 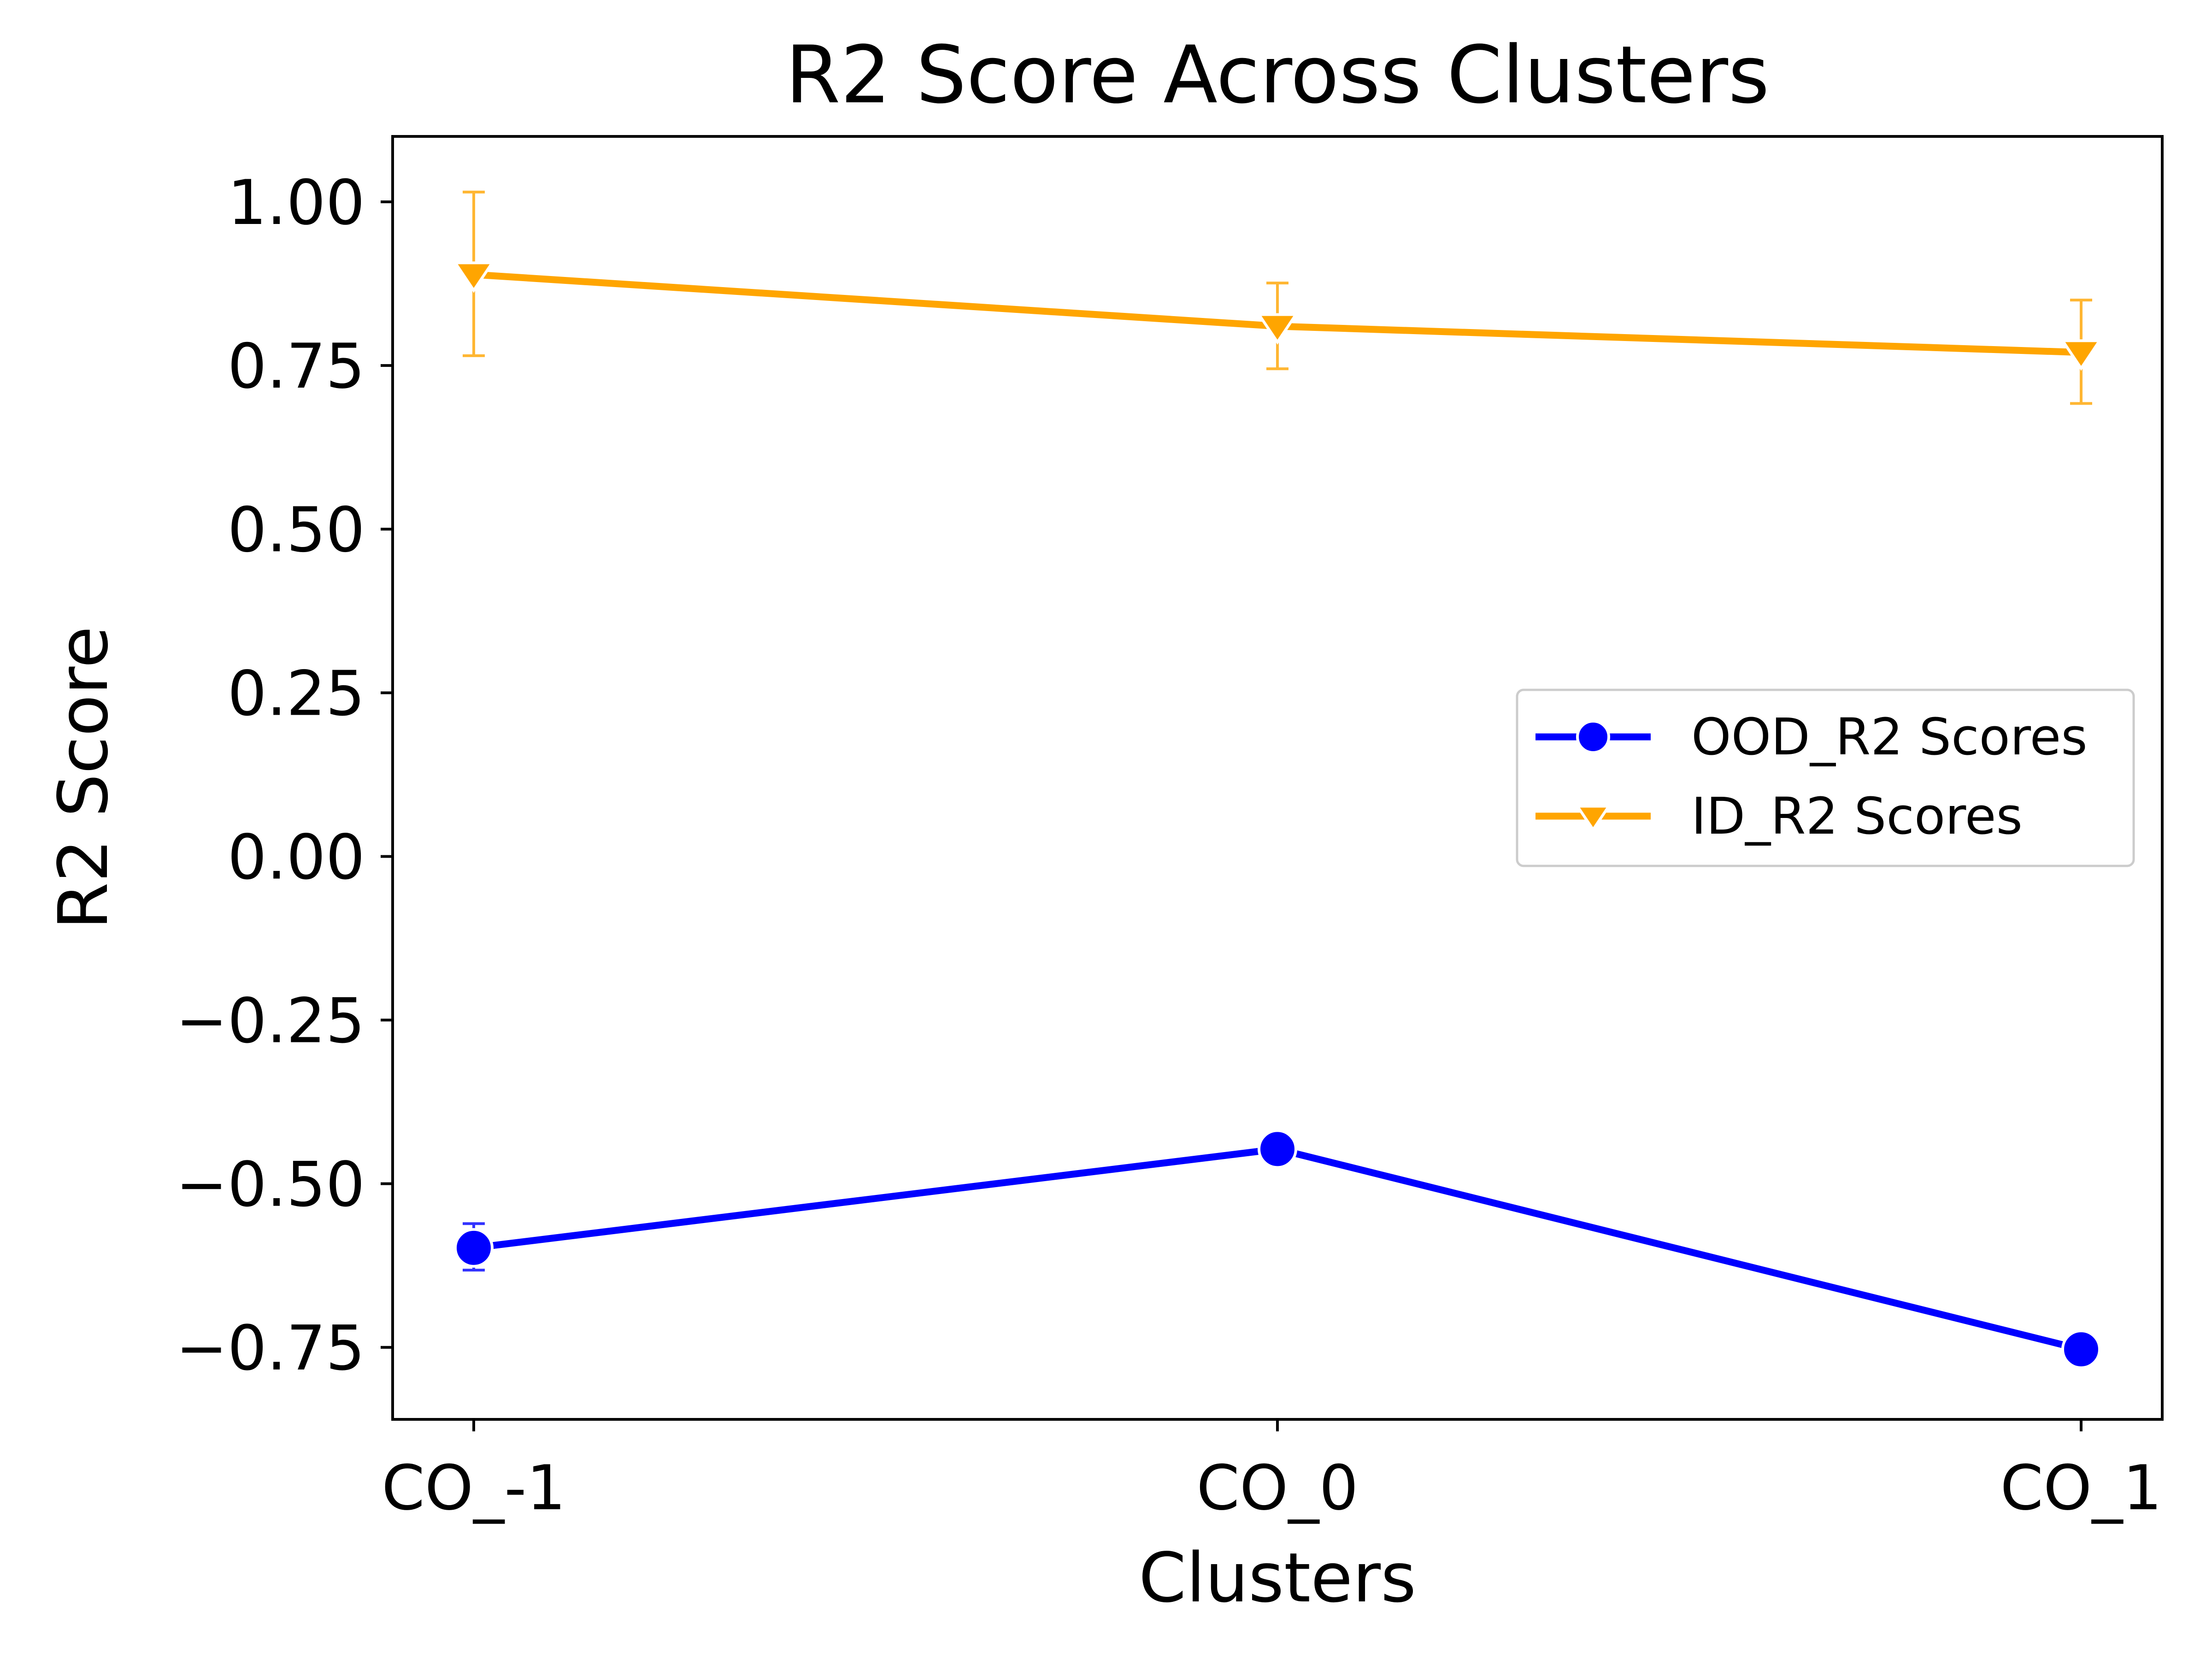 I want to click on legend-entry: OOD_R2 Scores, so click(x=1811, y=736).